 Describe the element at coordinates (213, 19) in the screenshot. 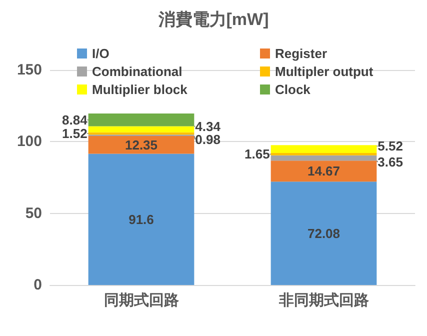

I see `chart-title: 消費電力[mW]` at that location.